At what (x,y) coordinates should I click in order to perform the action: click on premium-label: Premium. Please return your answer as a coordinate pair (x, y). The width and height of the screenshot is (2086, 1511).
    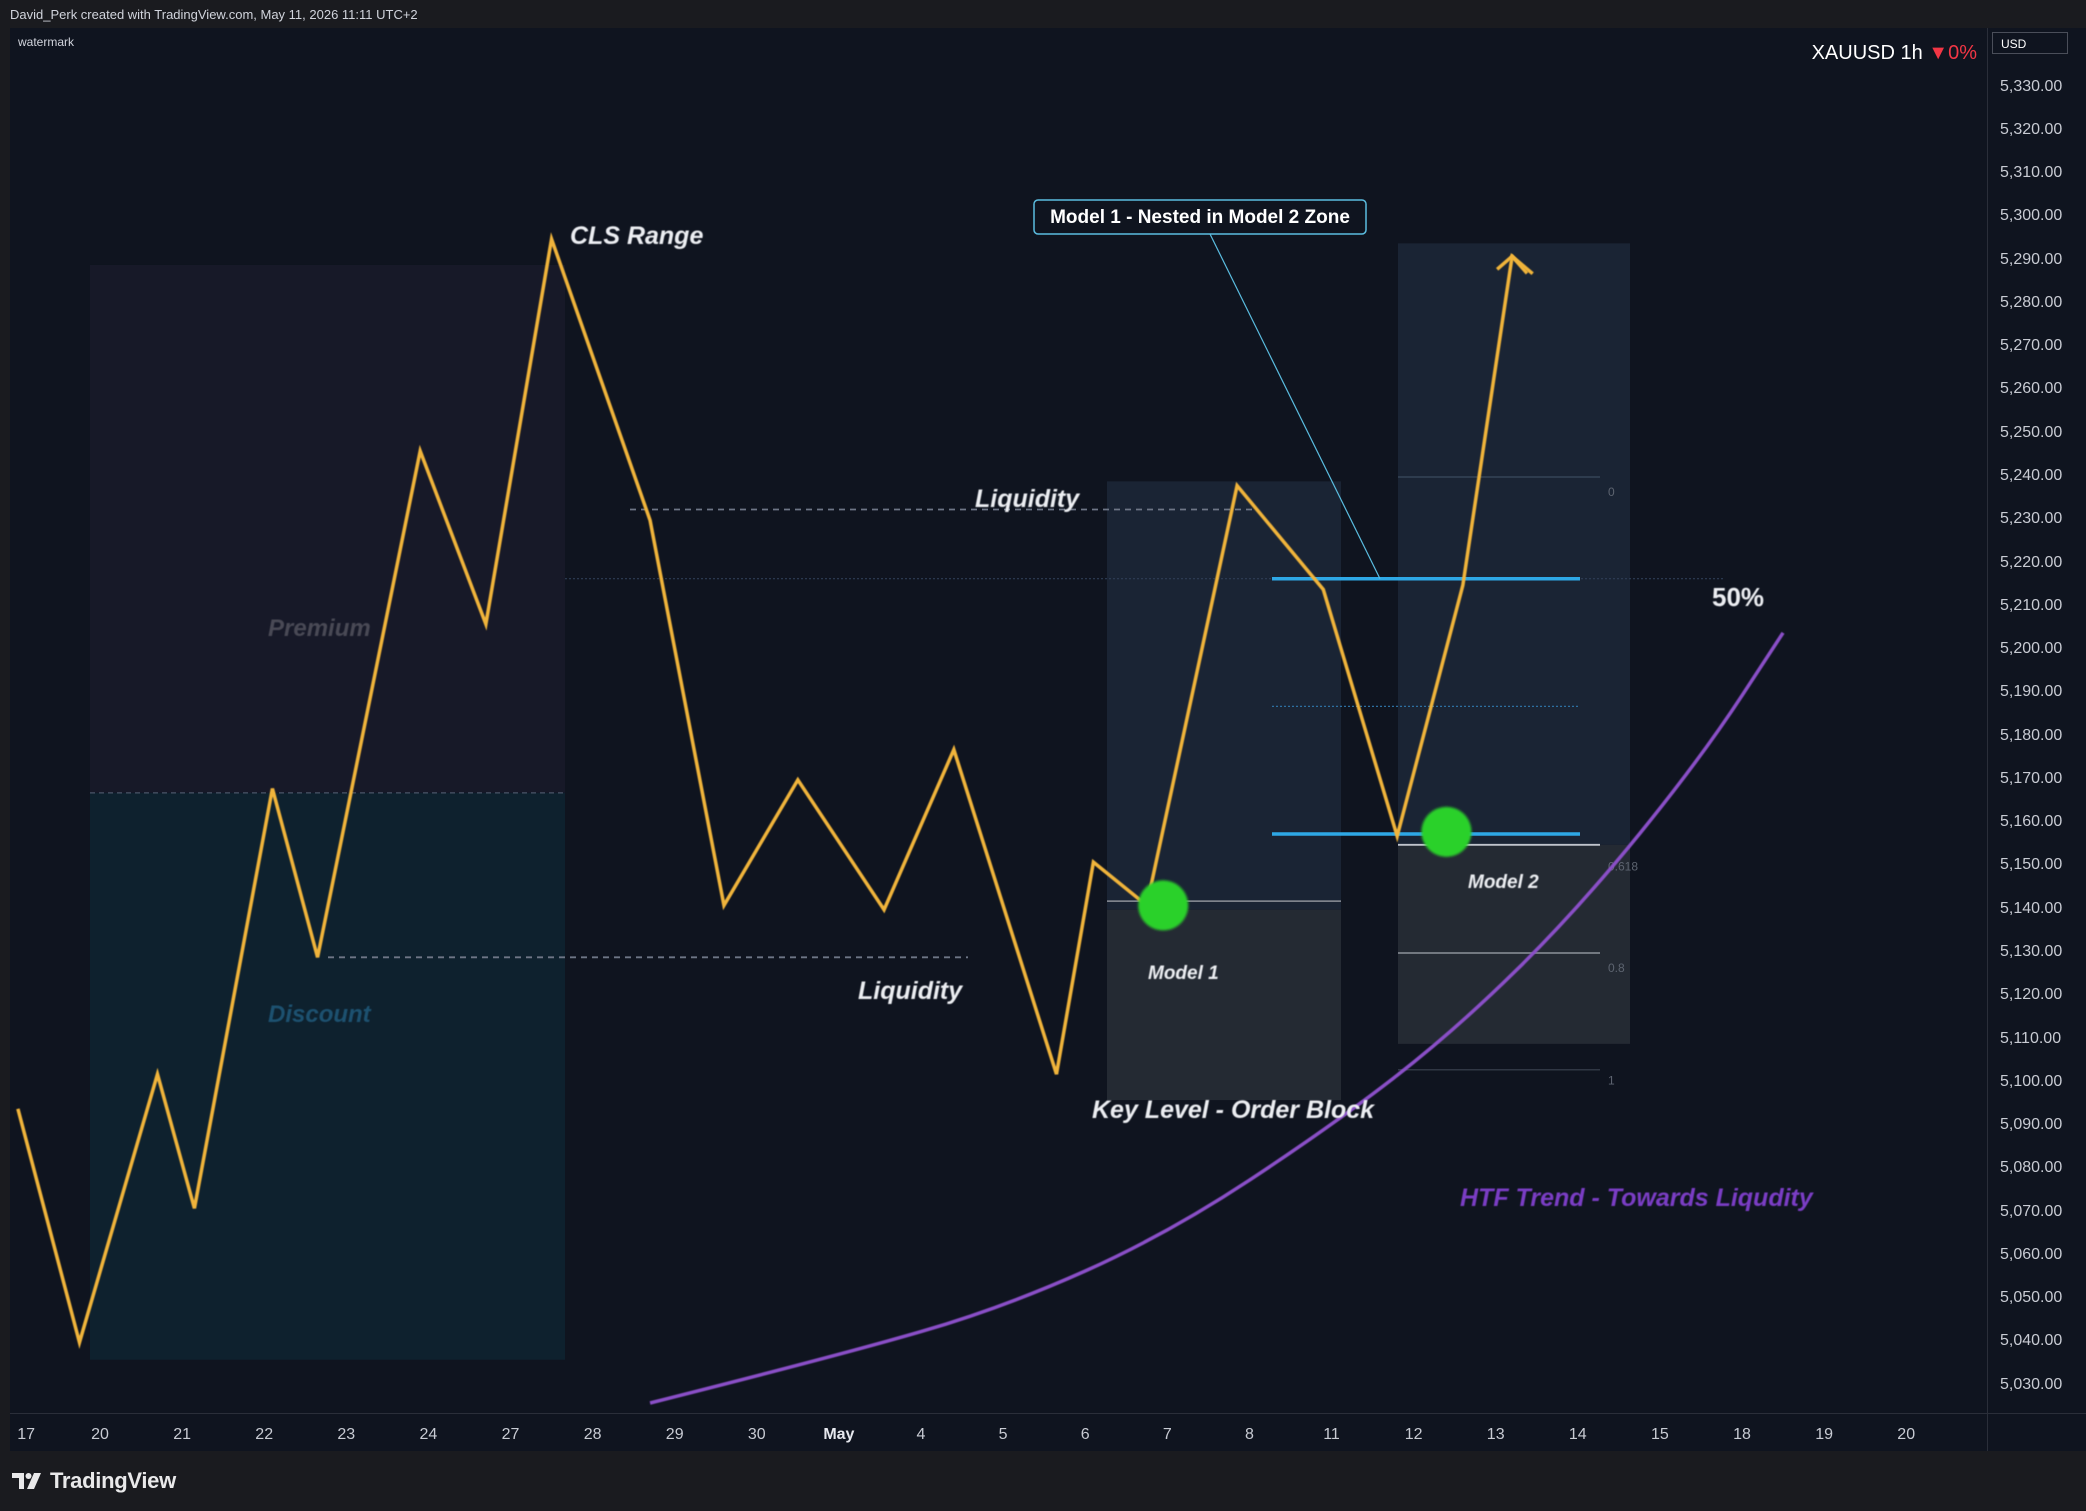
    Looking at the image, I should click on (319, 628).